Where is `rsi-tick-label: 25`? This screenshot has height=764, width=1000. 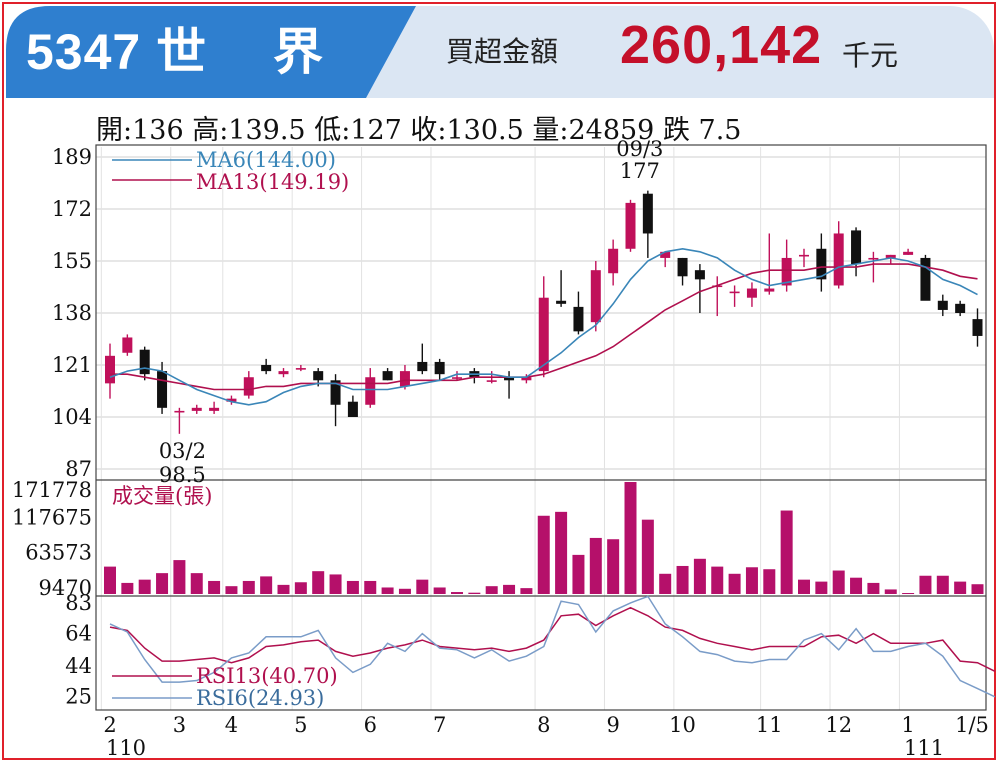
rsi-tick-label: 25 is located at coordinates (78, 697).